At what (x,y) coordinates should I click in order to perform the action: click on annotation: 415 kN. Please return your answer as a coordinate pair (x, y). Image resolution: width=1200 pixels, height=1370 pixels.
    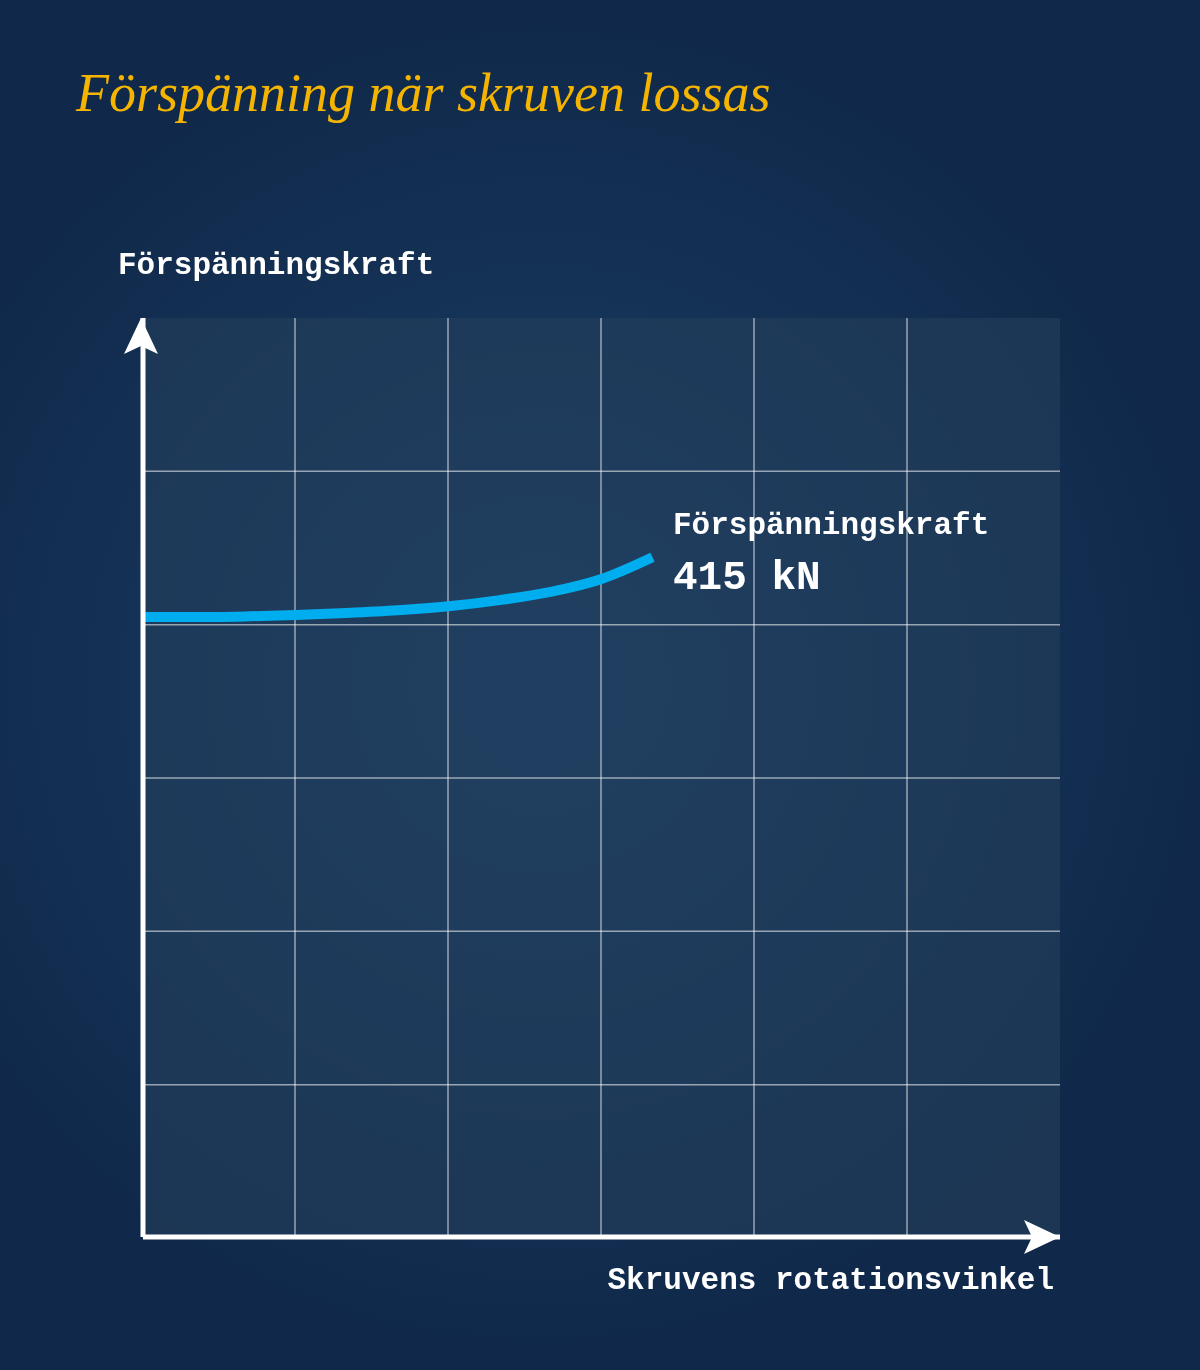
    Looking at the image, I should click on (747, 578).